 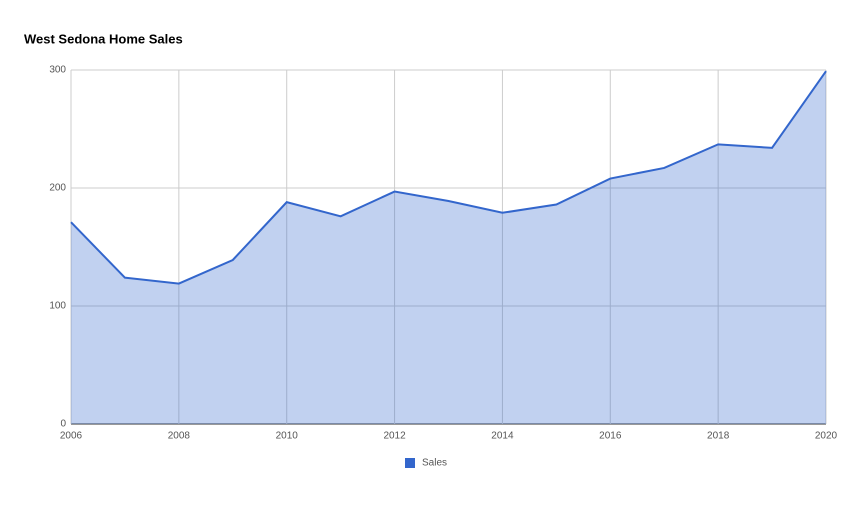 What do you see at coordinates (394, 436) in the screenshot?
I see `x-tick-label: 2012` at bounding box center [394, 436].